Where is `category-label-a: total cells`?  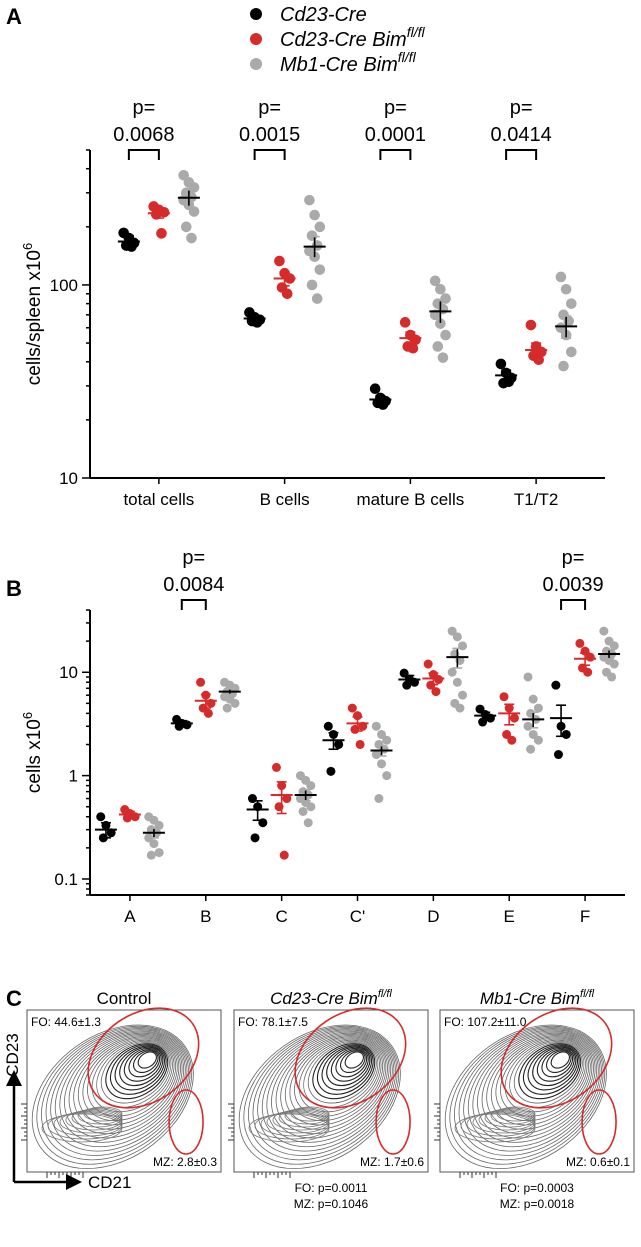 category-label-a: total cells is located at coordinates (158, 499).